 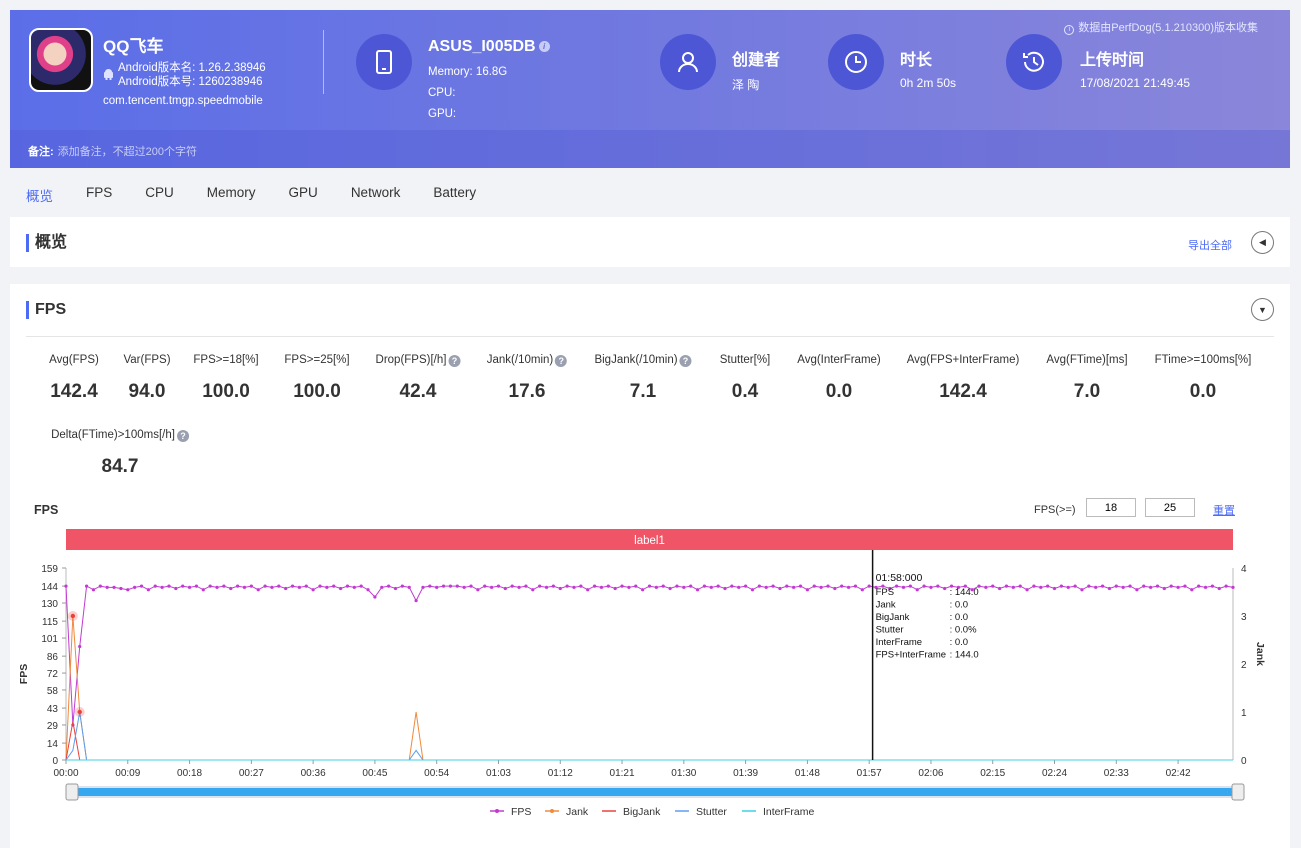 What do you see at coordinates (911, 655) in the screenshot?
I see `tooltip-key: FPS+InterFrame` at bounding box center [911, 655].